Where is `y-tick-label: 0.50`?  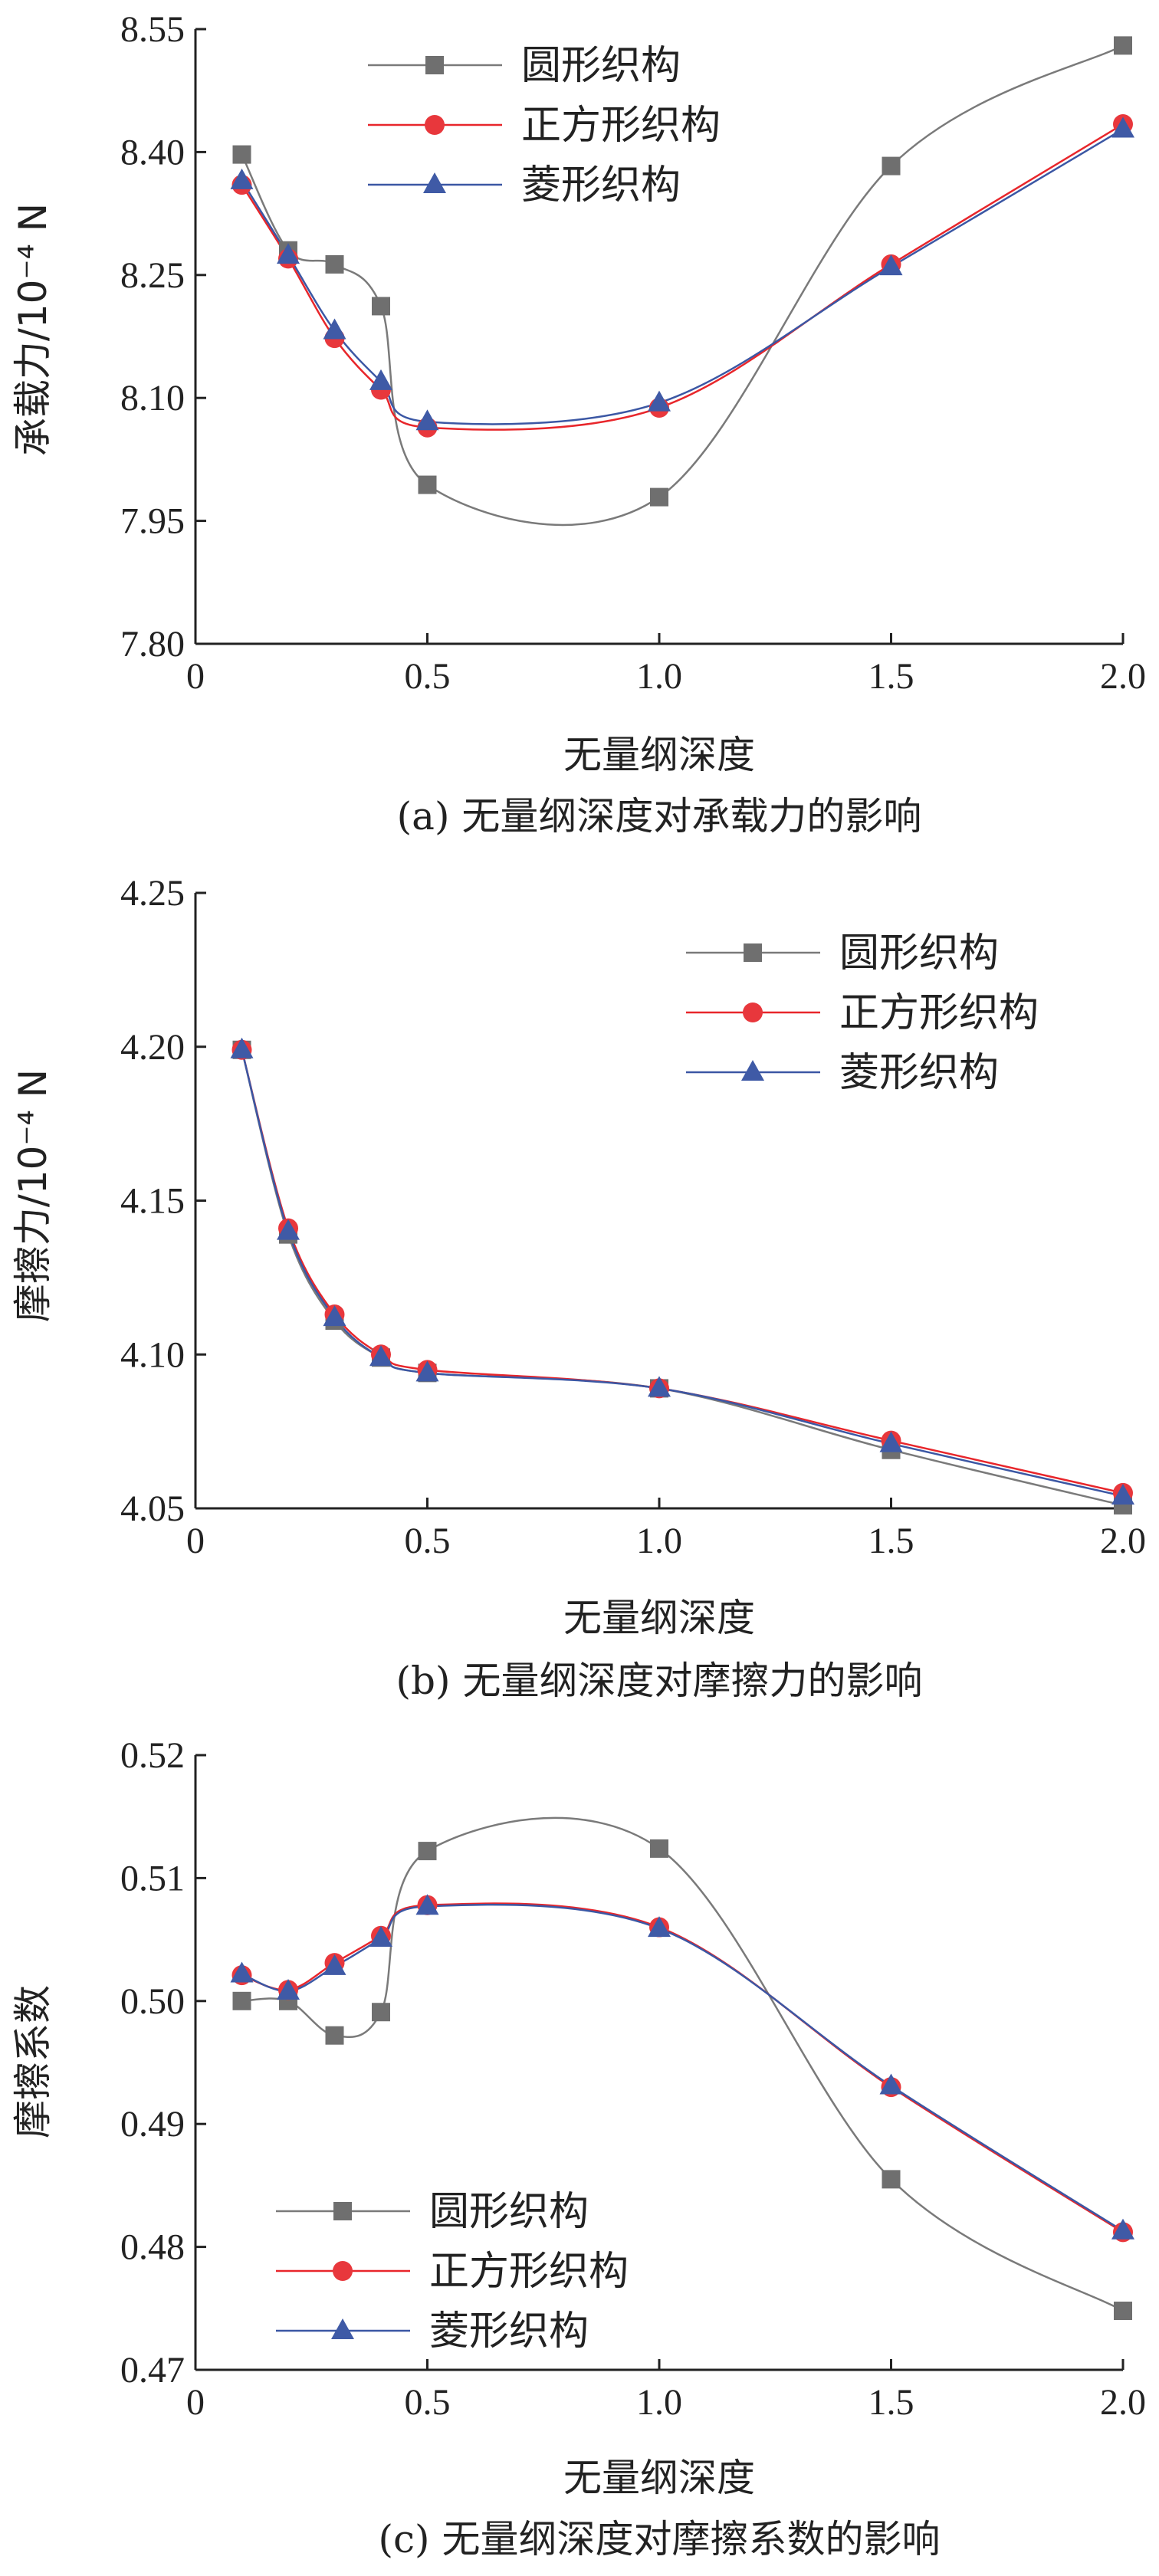 y-tick-label: 0.50 is located at coordinates (152, 2001).